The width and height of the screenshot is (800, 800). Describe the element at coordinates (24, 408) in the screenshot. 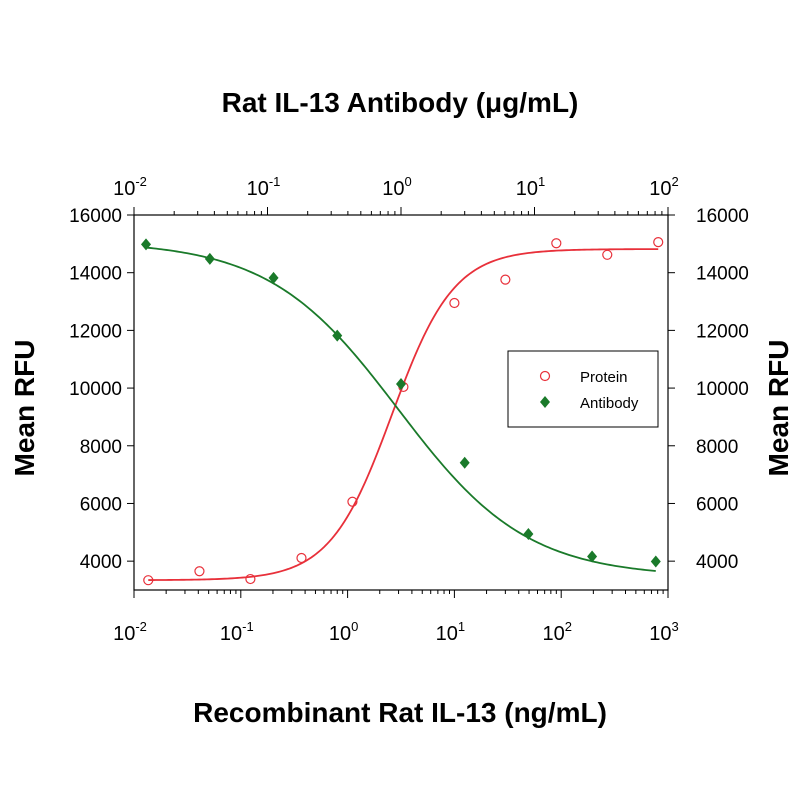

I see `left-y-axis-title: Mean RFU` at that location.